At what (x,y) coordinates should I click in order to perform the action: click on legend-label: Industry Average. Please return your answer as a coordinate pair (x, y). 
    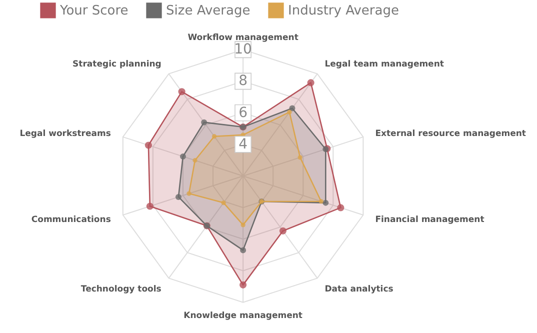
    Looking at the image, I should click on (343, 10).